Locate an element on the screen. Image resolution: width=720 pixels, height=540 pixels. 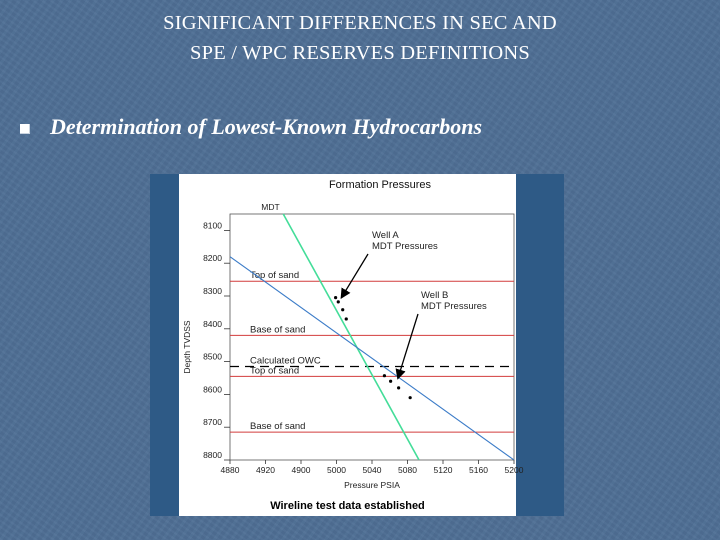
x-tick-label: 5200 is located at coordinates (514, 470).